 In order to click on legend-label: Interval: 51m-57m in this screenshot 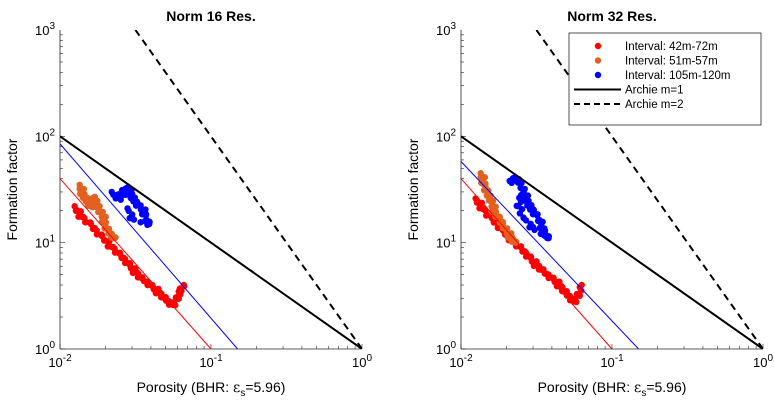, I will do `click(671, 62)`.